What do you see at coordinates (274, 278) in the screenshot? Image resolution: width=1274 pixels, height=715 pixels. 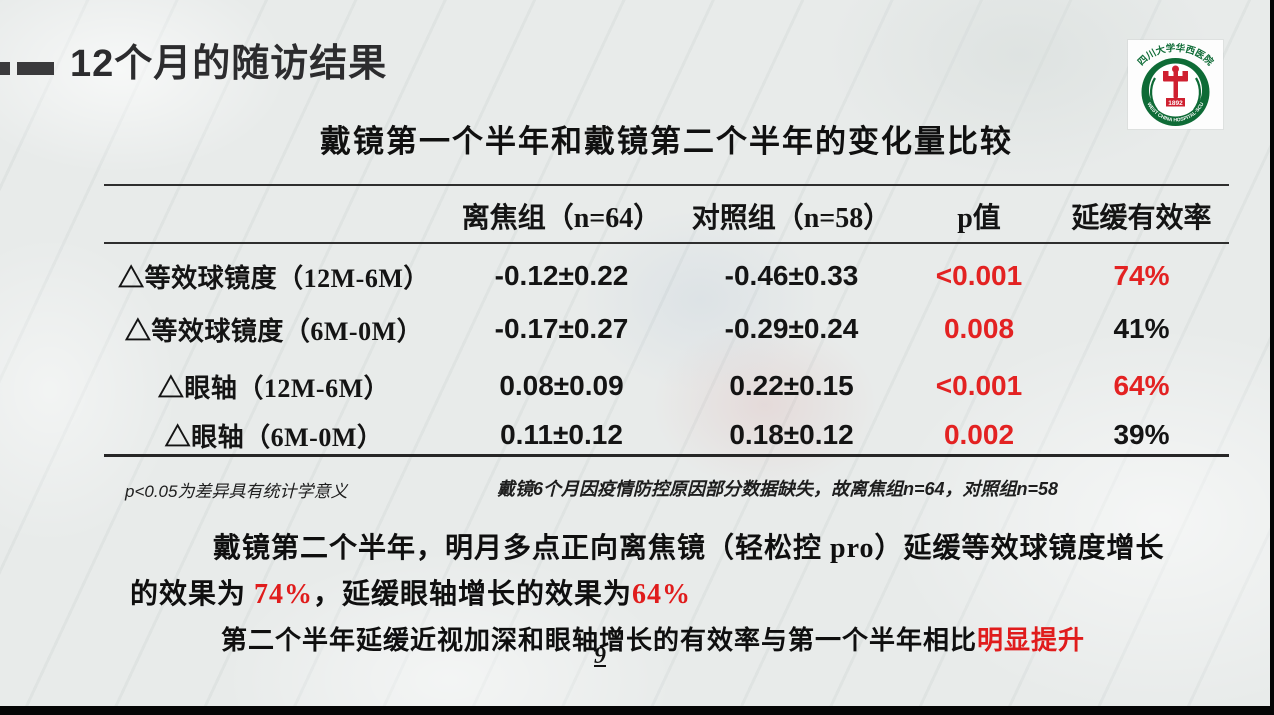 I see `row-label: △等效球镜度（12M-6M）` at bounding box center [274, 278].